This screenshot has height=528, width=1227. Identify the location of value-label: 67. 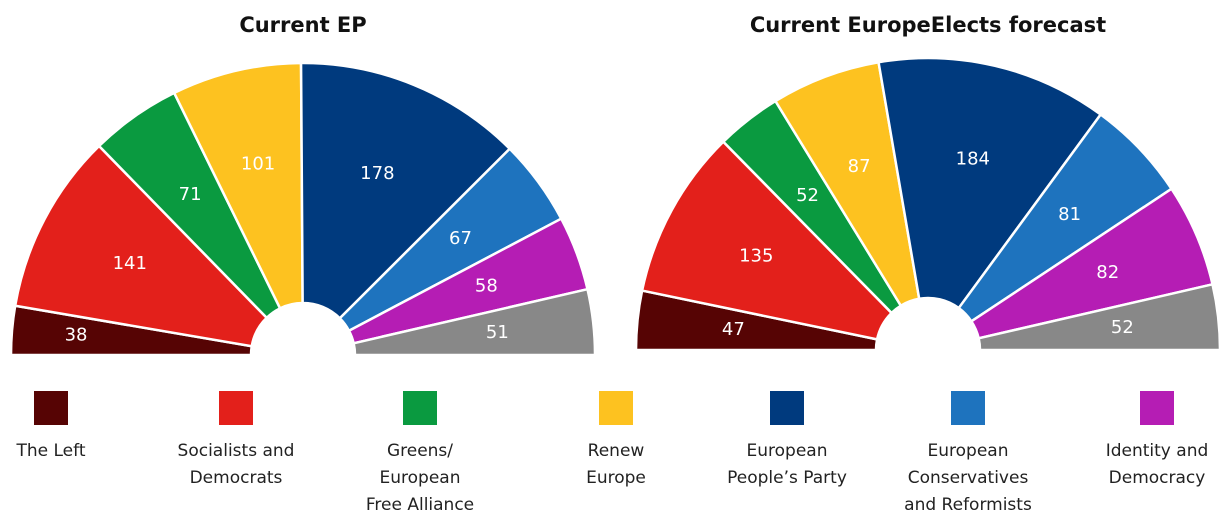
(460, 238).